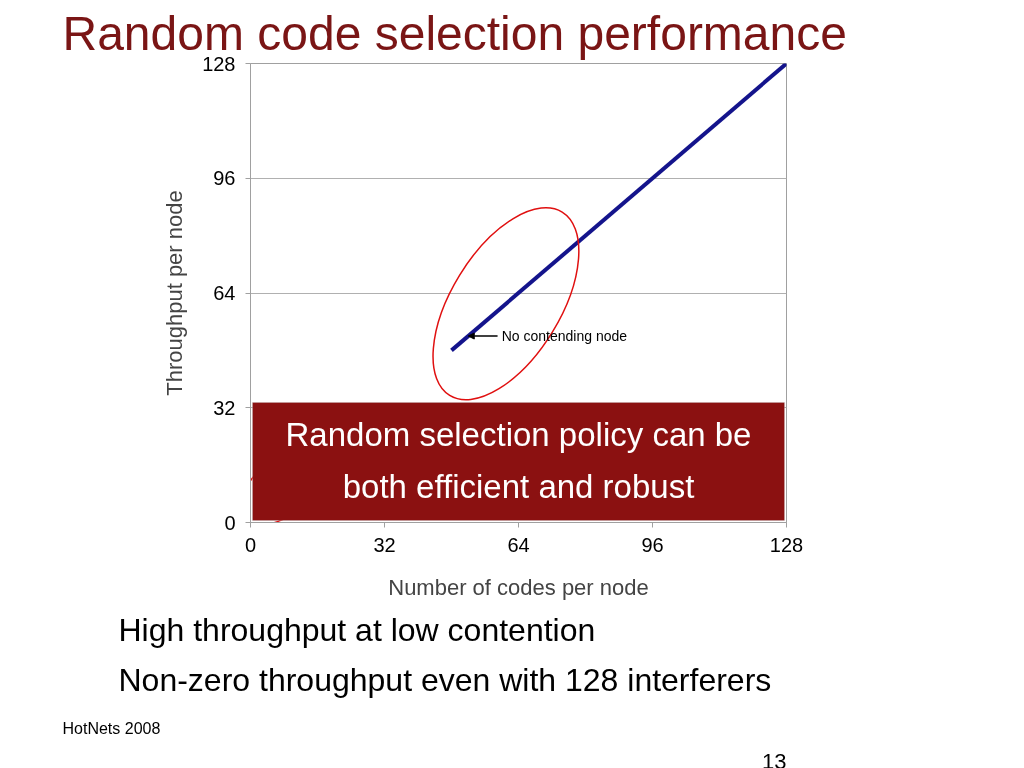 This screenshot has width=1024, height=768. What do you see at coordinates (224, 407) in the screenshot?
I see `y-tick-label: 32` at bounding box center [224, 407].